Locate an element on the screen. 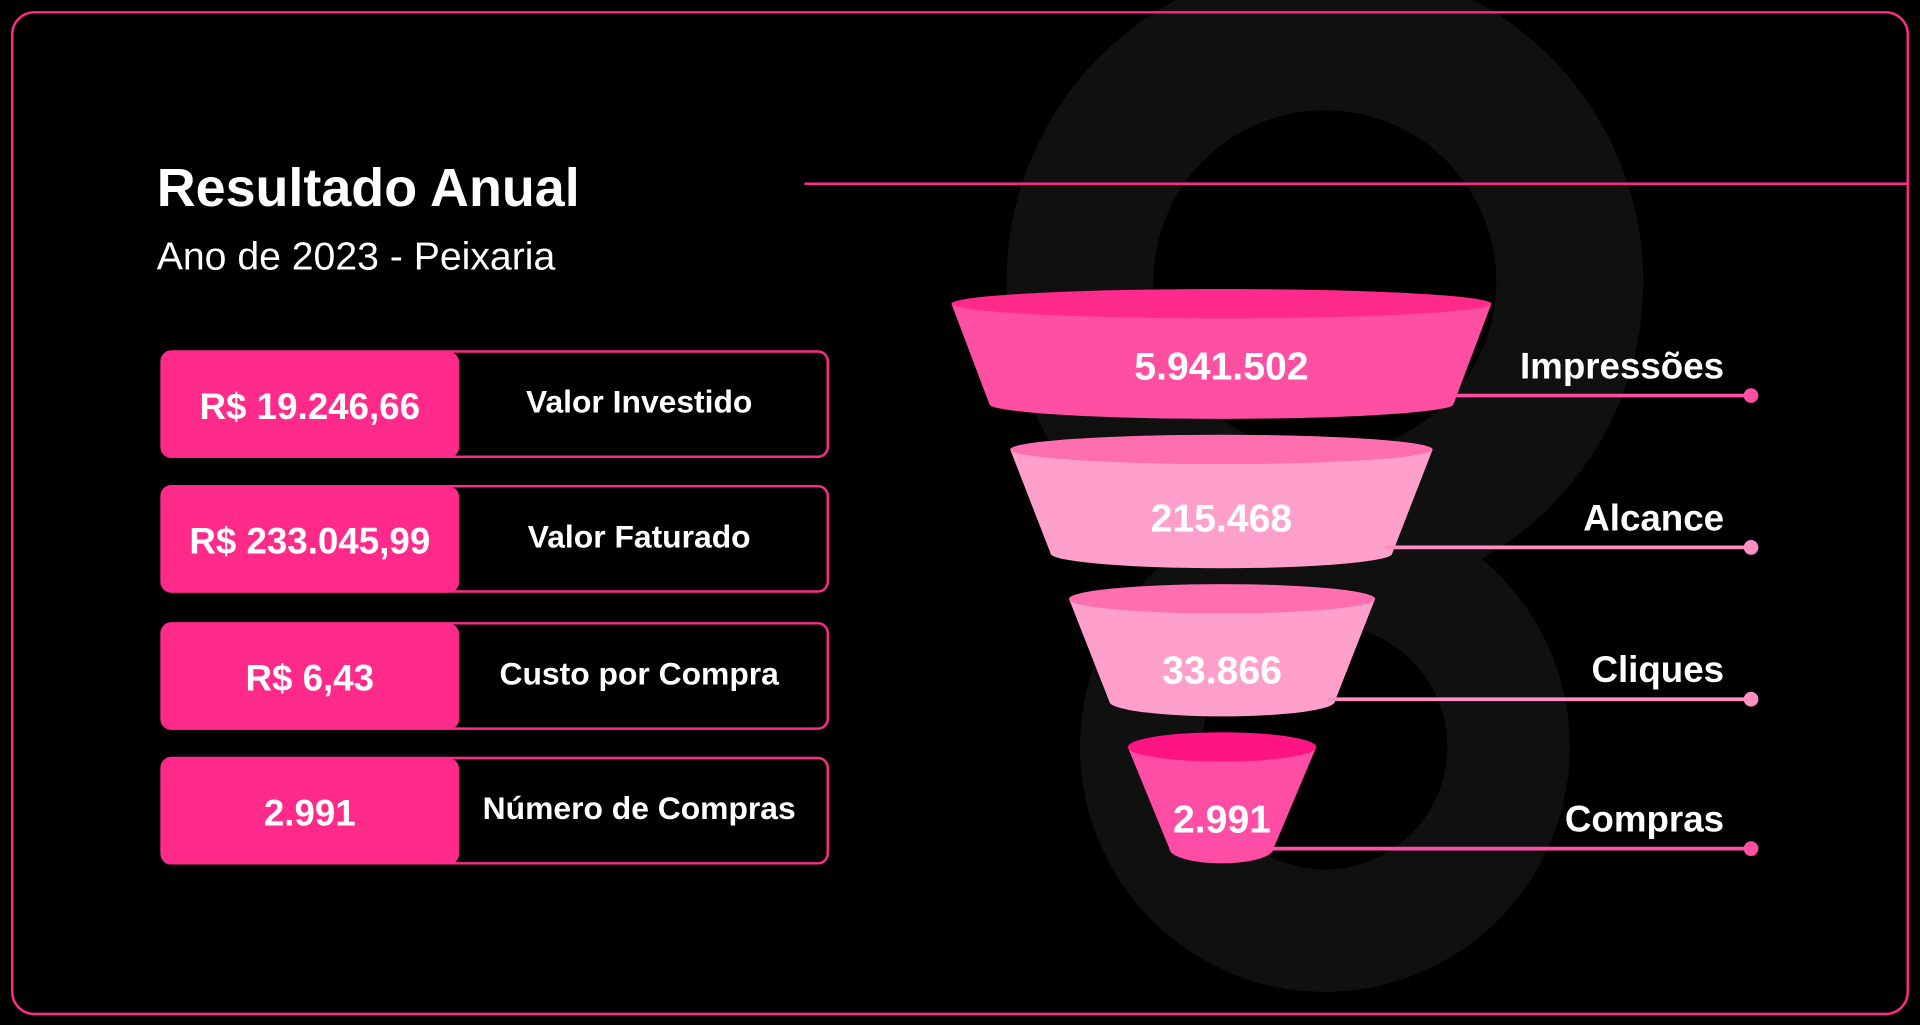 The image size is (1920, 1025). funnel-stage: 33.866 Cliques is located at coordinates (1413, 650).